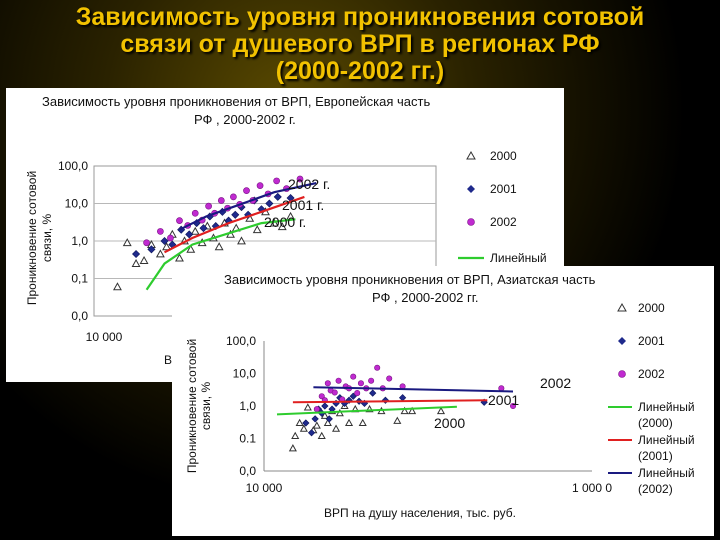 Image resolution: width=720 pixels, height=540 pixels. Describe the element at coordinates (655, 489) in the screenshot. I see `legend-label: (2002)` at that location.